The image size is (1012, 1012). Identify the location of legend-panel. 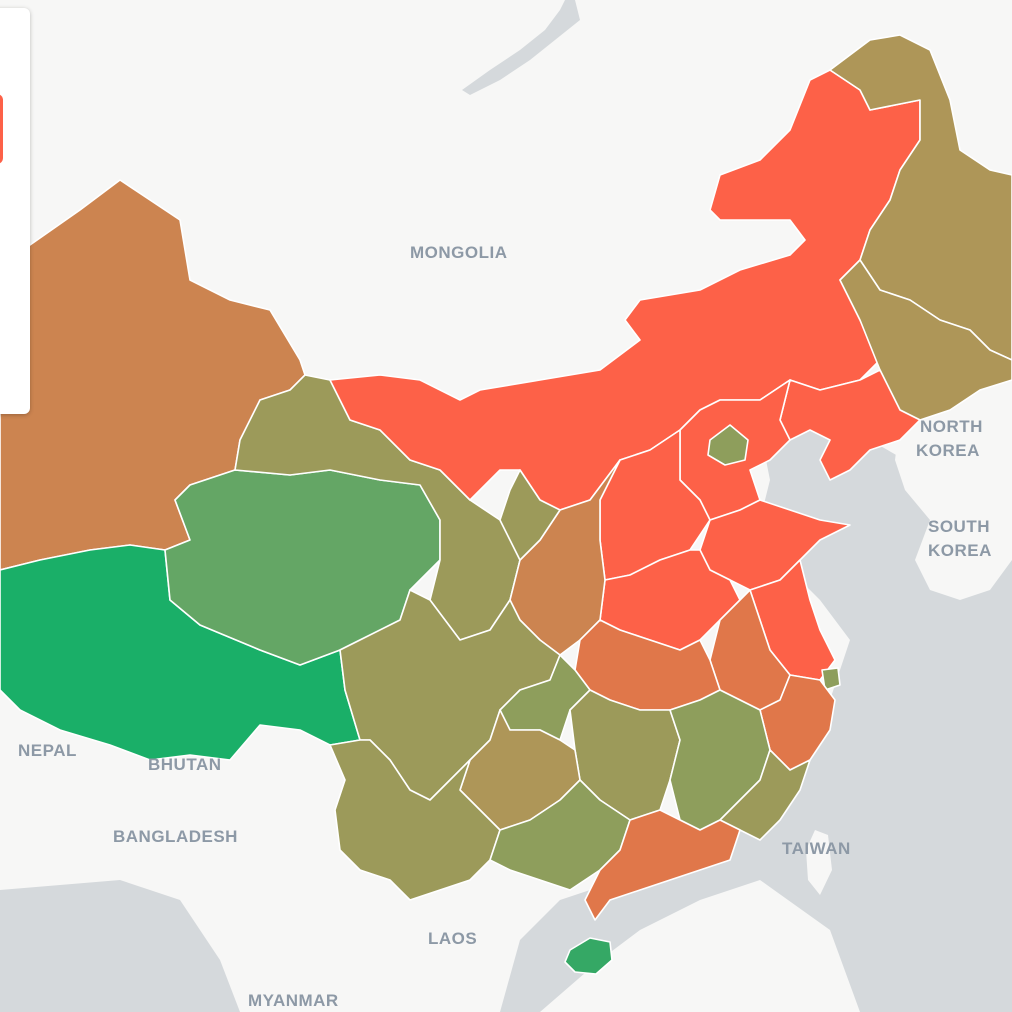
(15, 211).